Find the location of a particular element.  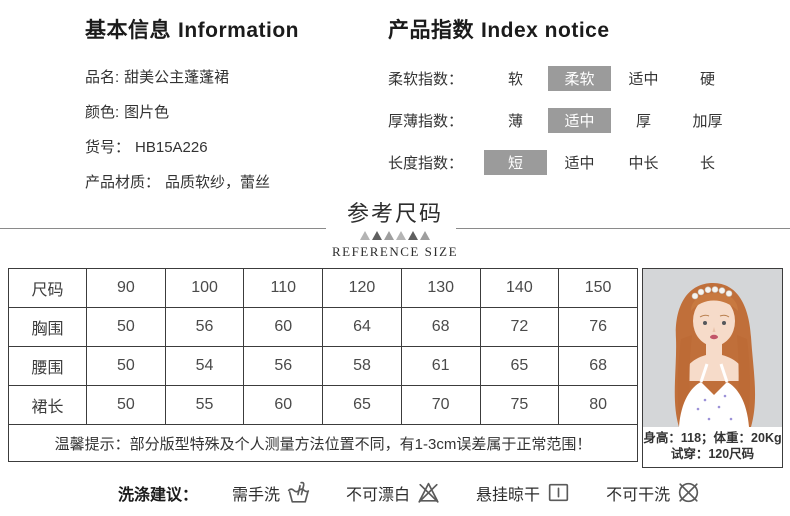

field-value: 甜美公主蓬蓬裙 is located at coordinates (177, 77).